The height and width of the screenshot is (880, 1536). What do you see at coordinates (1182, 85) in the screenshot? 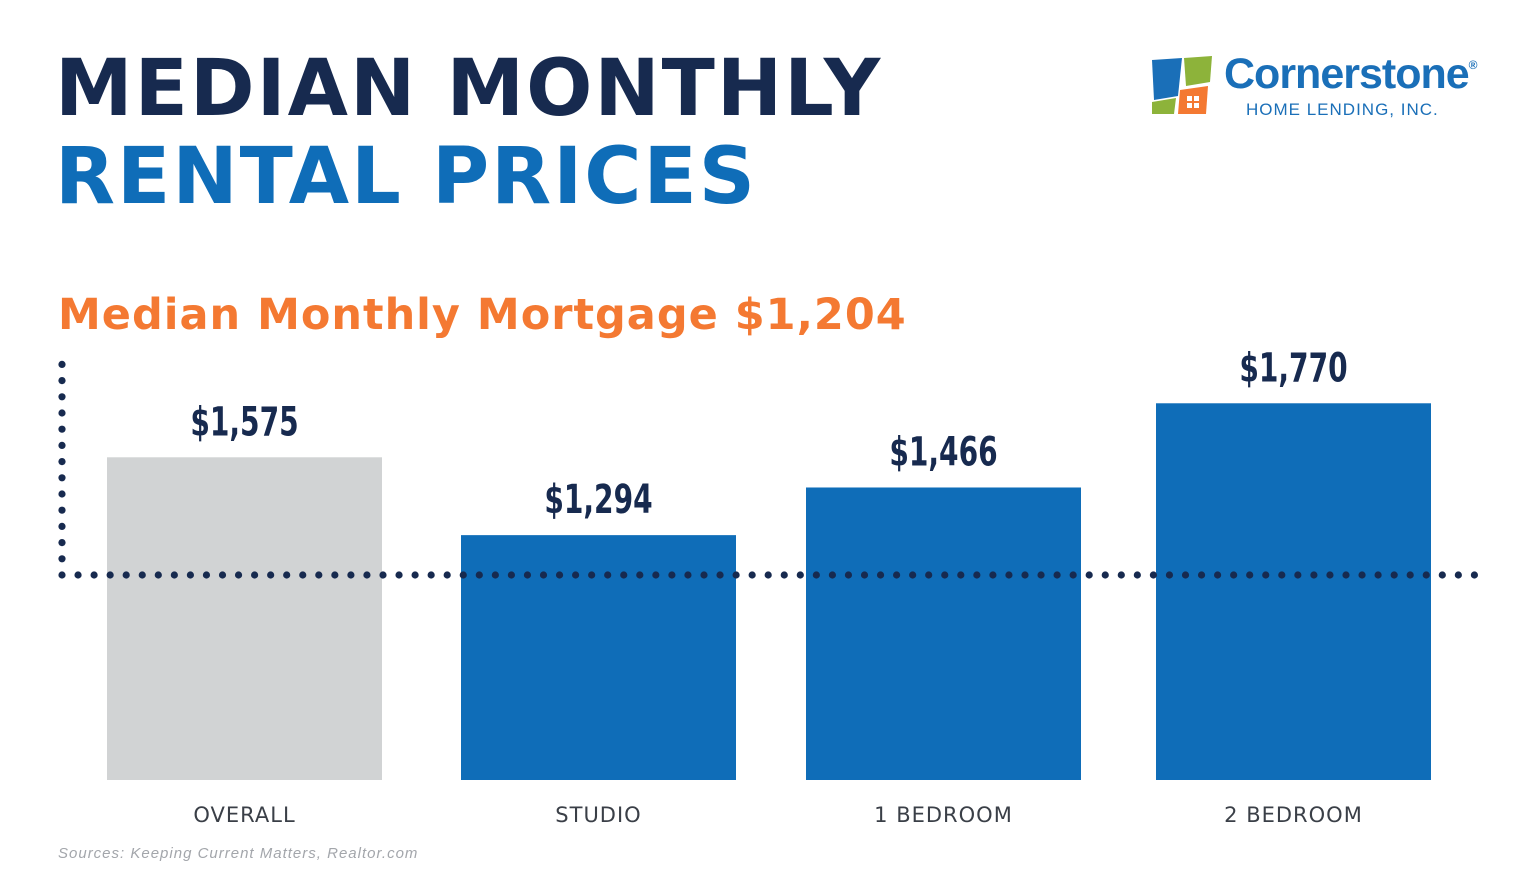
I see `logo-mark-icon` at bounding box center [1182, 85].